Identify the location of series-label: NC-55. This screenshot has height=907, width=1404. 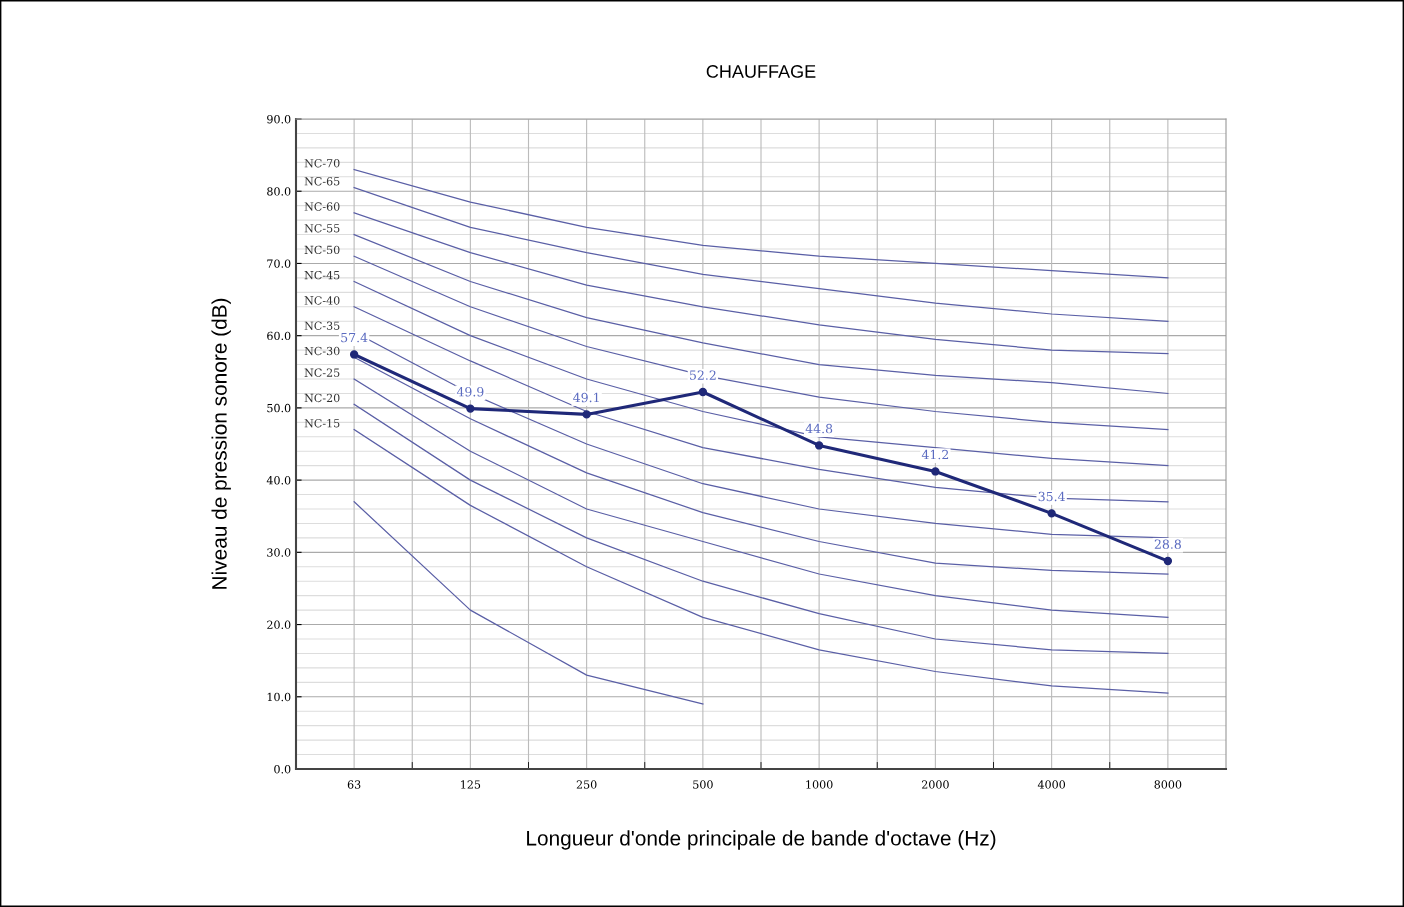
(322, 228).